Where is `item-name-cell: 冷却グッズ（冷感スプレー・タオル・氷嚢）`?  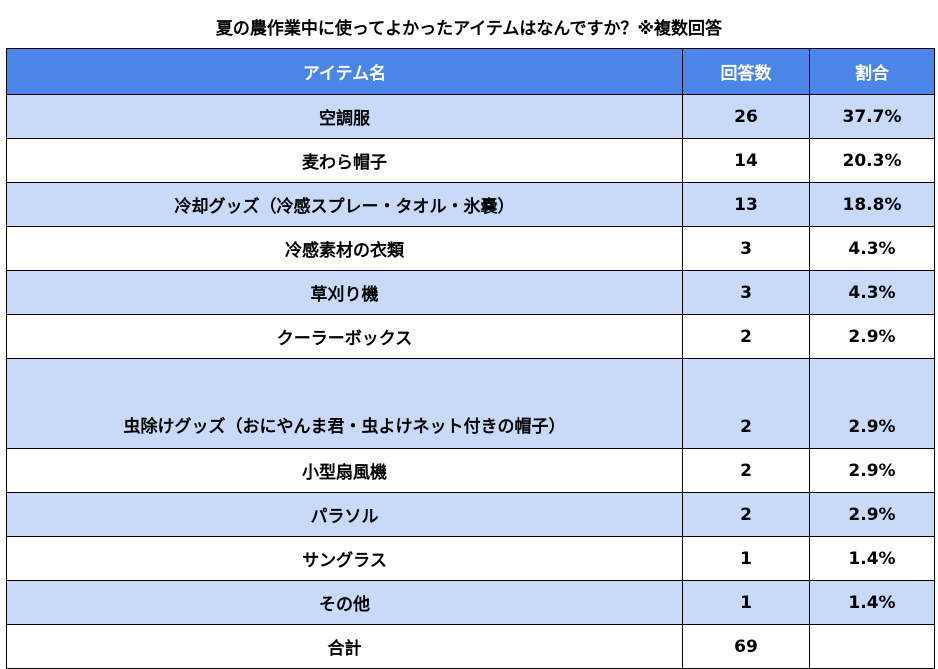
item-name-cell: 冷却グッズ（冷感スプレー・タオル・氷嚢） is located at coordinates (344, 204).